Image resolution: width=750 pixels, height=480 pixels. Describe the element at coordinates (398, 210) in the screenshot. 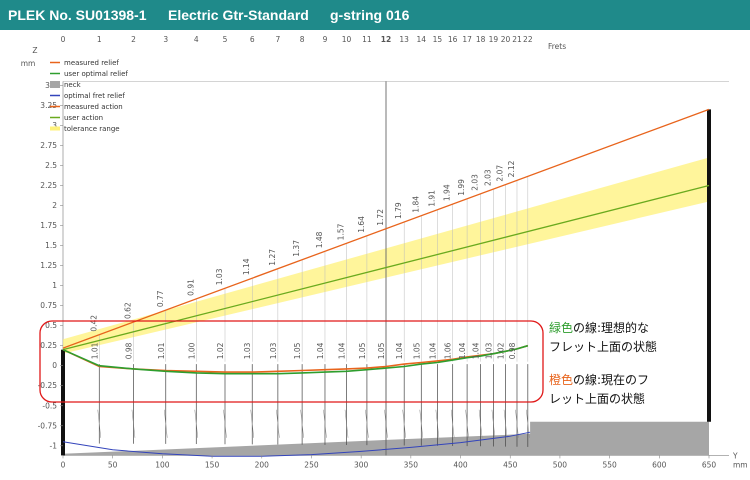

I see `action-label: 1.79` at that location.